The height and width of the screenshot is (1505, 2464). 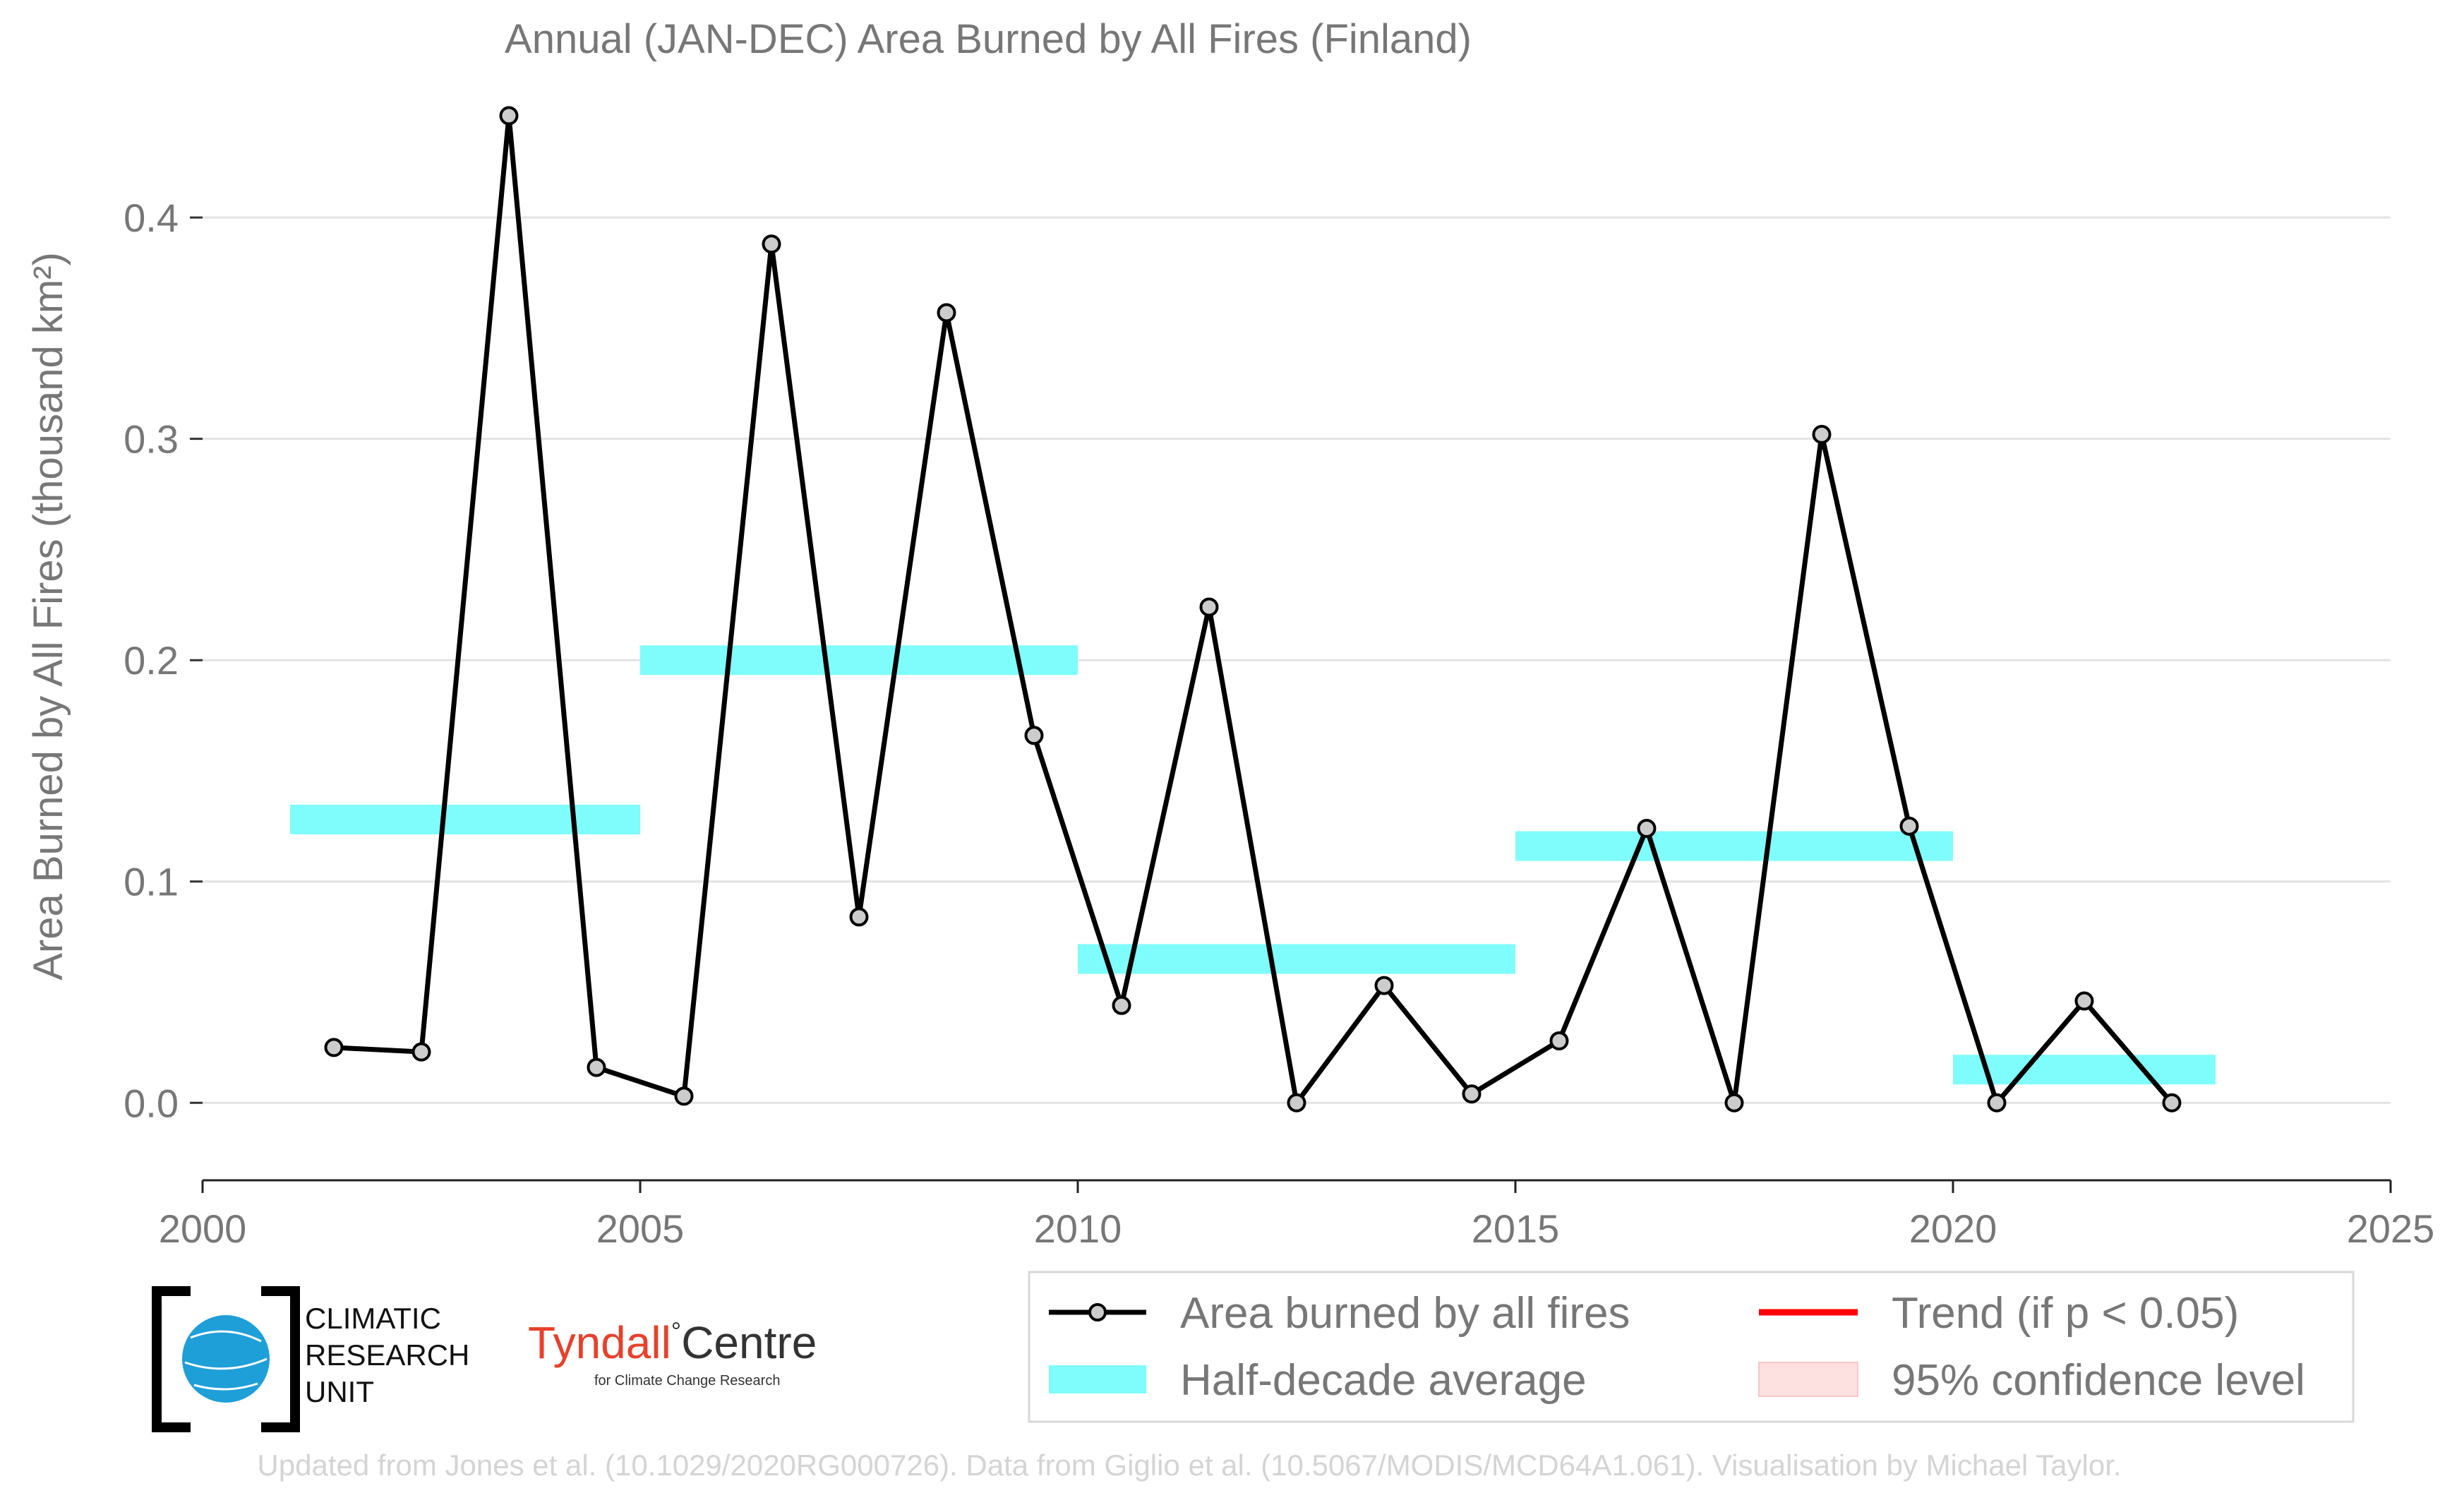 What do you see at coordinates (640, 1228) in the screenshot?
I see `x-tick-label: 2005` at bounding box center [640, 1228].